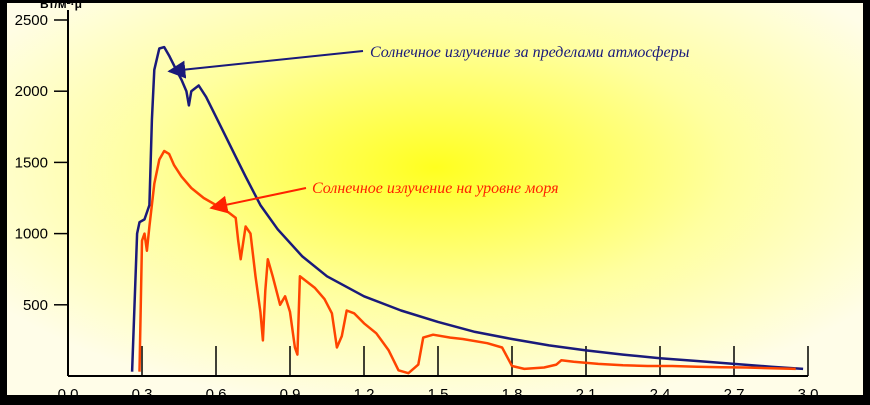 The image size is (870, 405). I want to click on y-tick-label: 1000, so click(31, 234).